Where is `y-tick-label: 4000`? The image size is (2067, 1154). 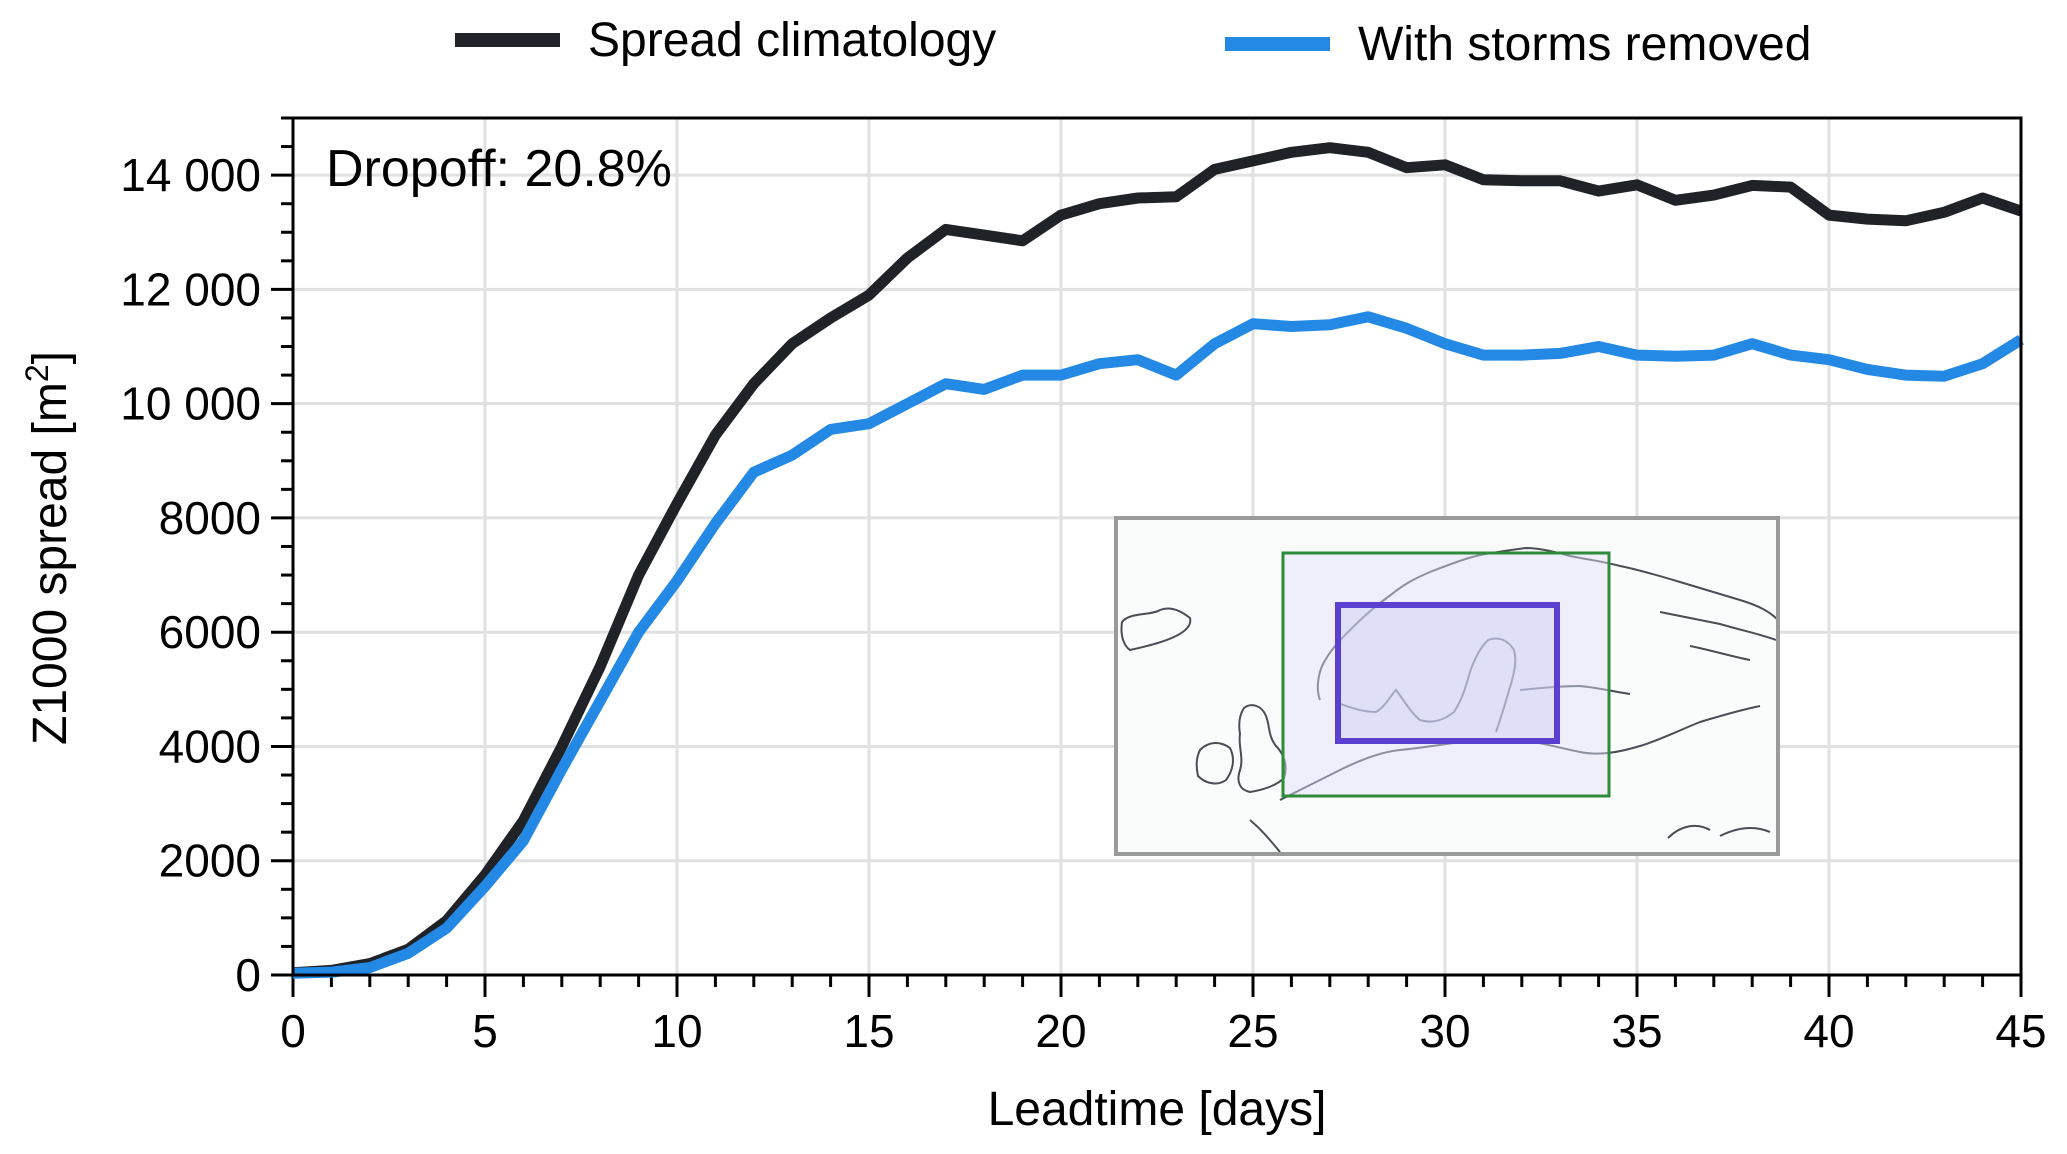 y-tick-label: 4000 is located at coordinates (210, 746).